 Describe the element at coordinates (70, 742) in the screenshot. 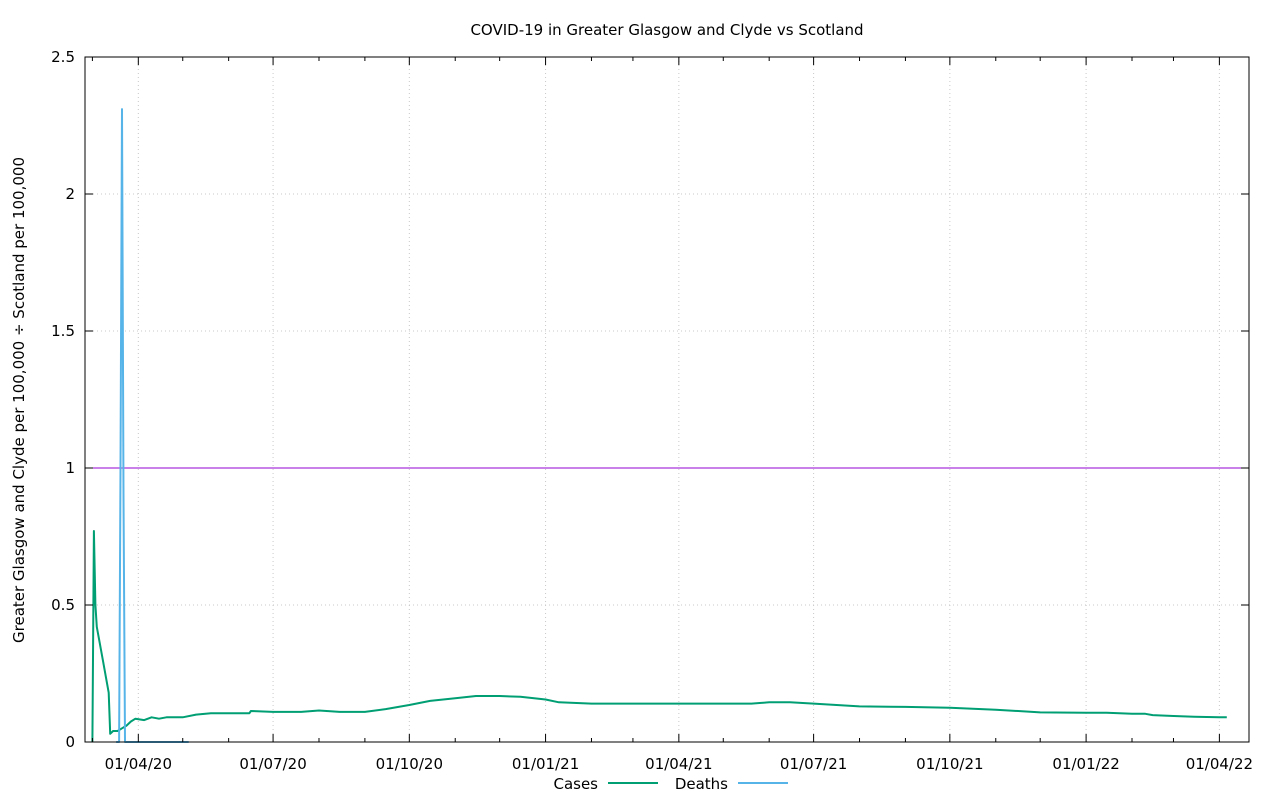

I see `y-tick-label: 0` at that location.